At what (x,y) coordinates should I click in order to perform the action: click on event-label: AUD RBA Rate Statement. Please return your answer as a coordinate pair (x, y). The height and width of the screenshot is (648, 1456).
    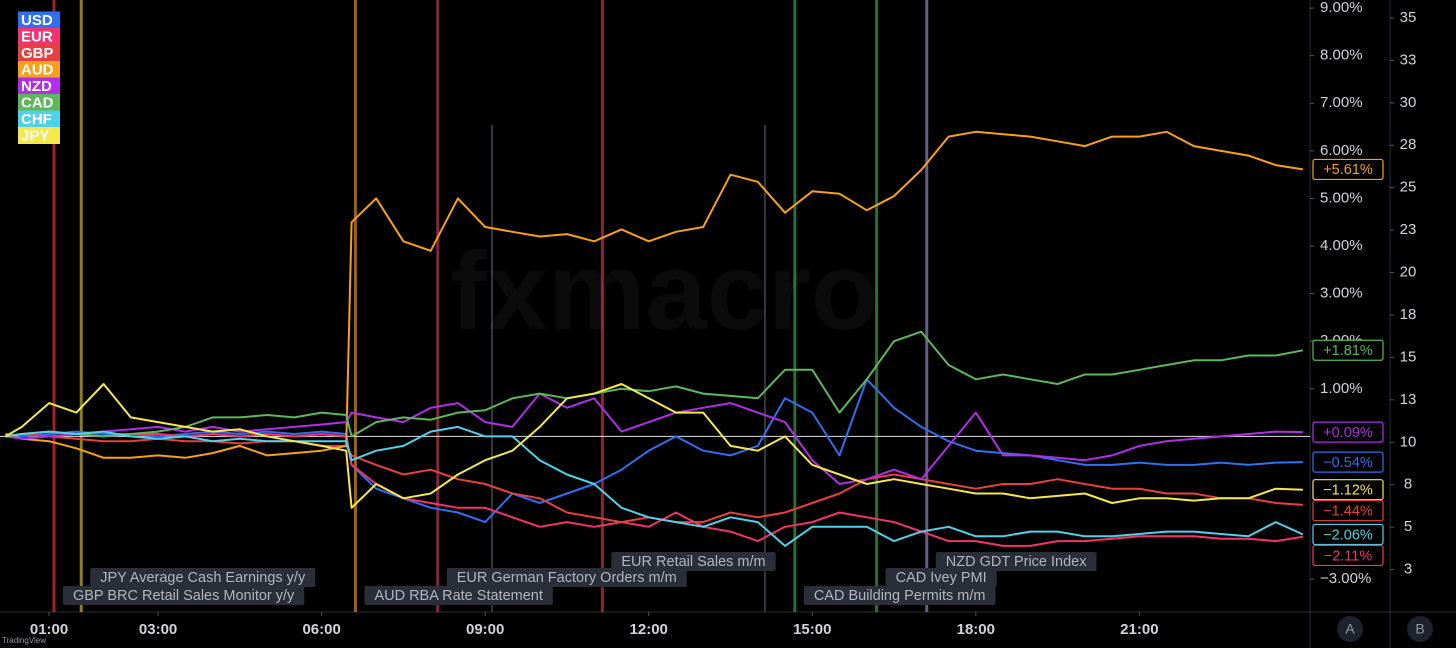
    Looking at the image, I should click on (458, 596).